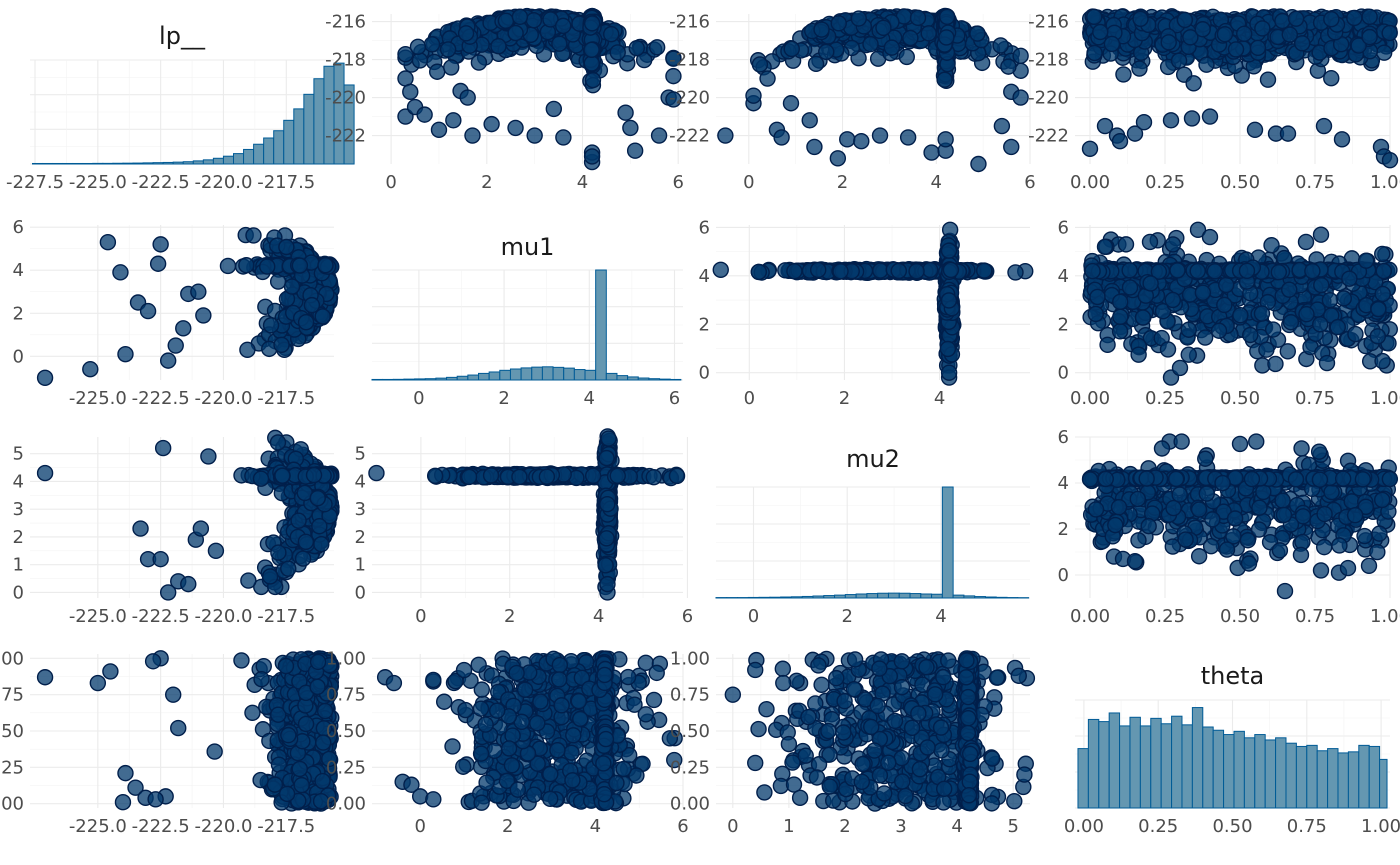  I want to click on hist-mu1-x-tick-label: 4, so click(589, 398).